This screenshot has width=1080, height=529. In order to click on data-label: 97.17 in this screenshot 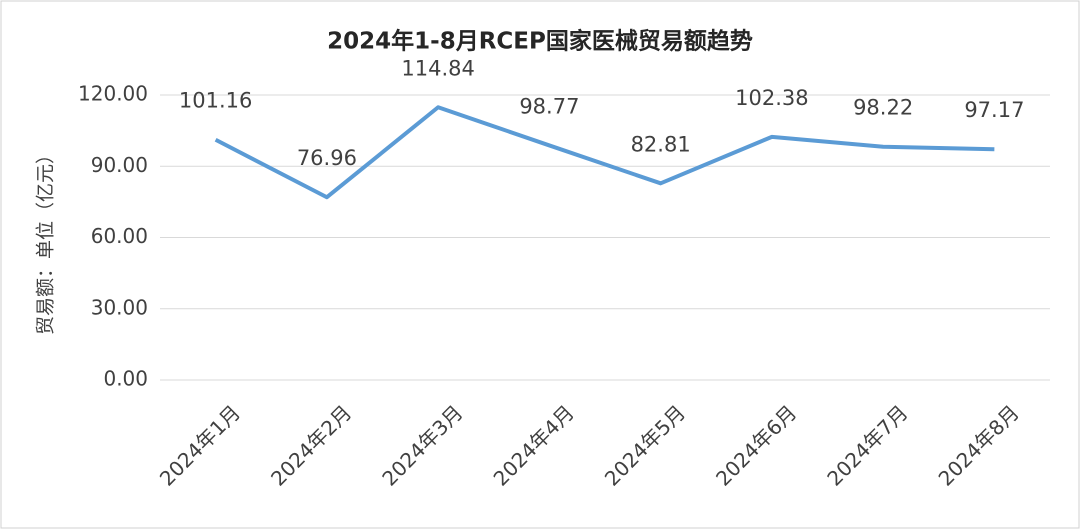, I will do `click(994, 110)`.